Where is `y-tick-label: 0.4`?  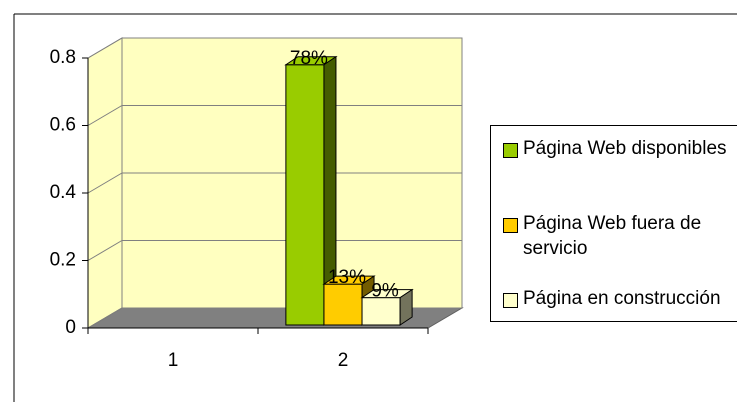 y-tick-label: 0.4 is located at coordinates (63, 192).